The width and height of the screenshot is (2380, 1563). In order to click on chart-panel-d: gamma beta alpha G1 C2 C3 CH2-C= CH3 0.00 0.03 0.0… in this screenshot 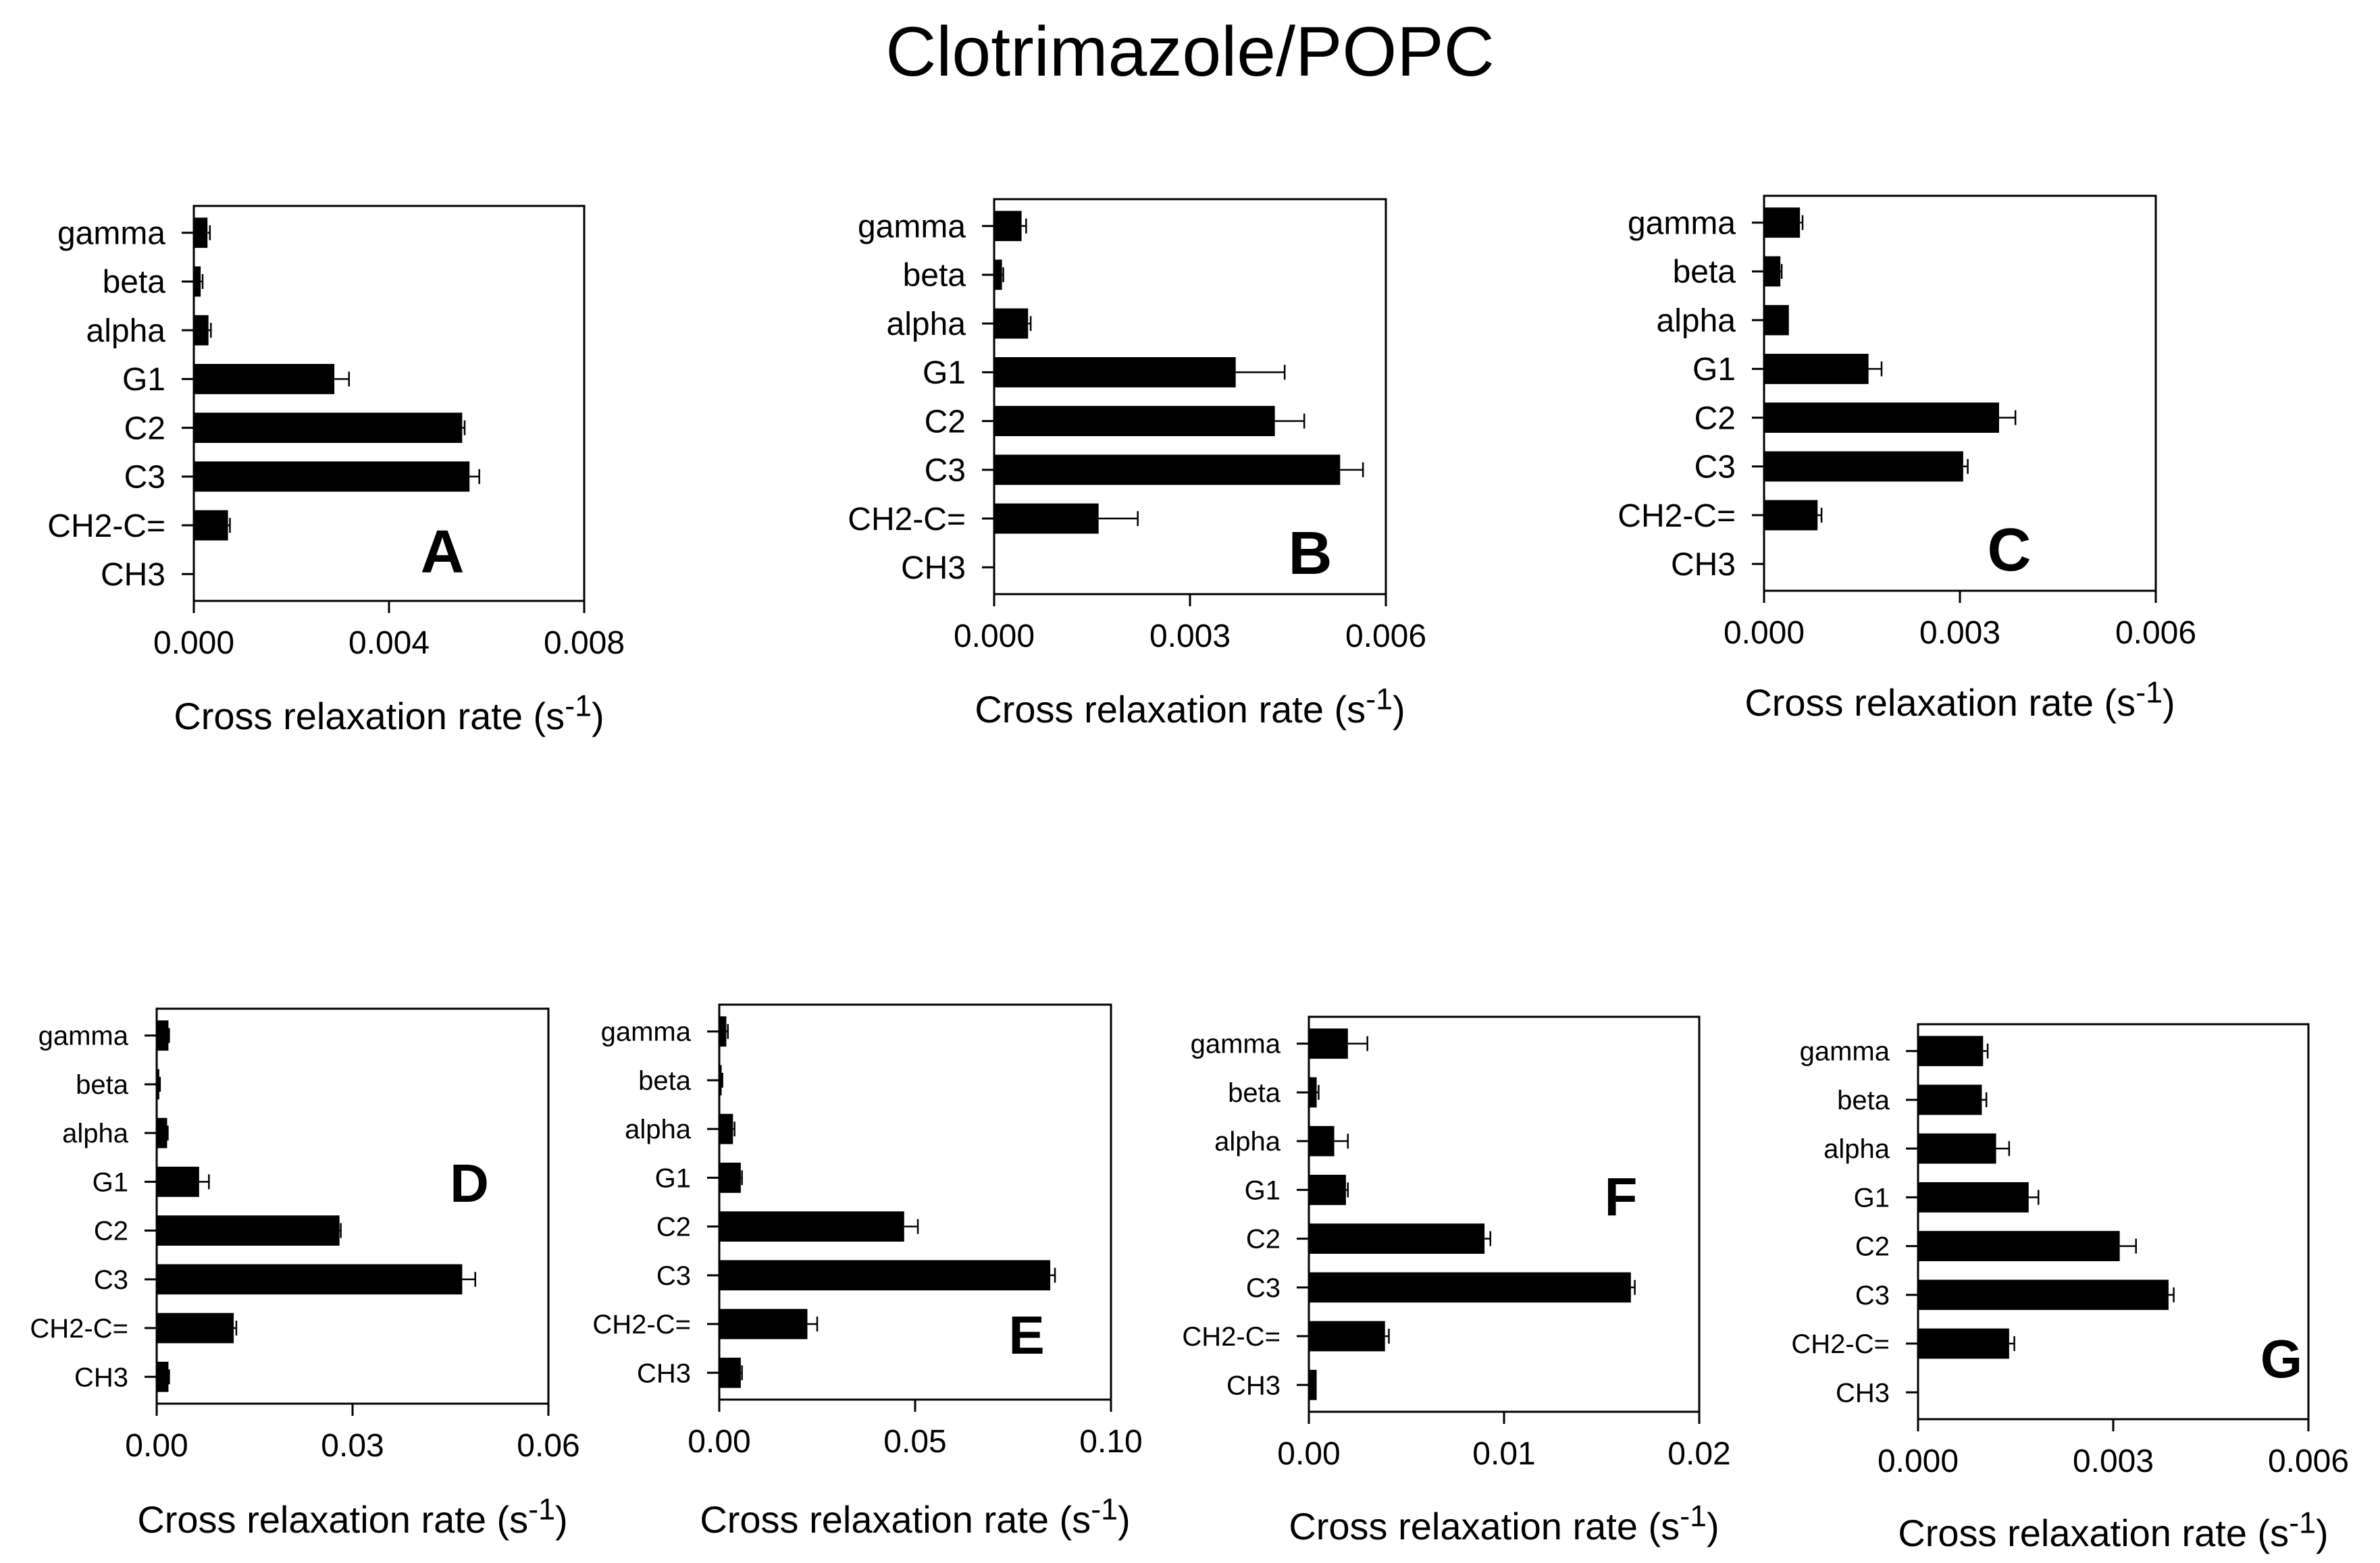, I will do `click(305, 1274)`.